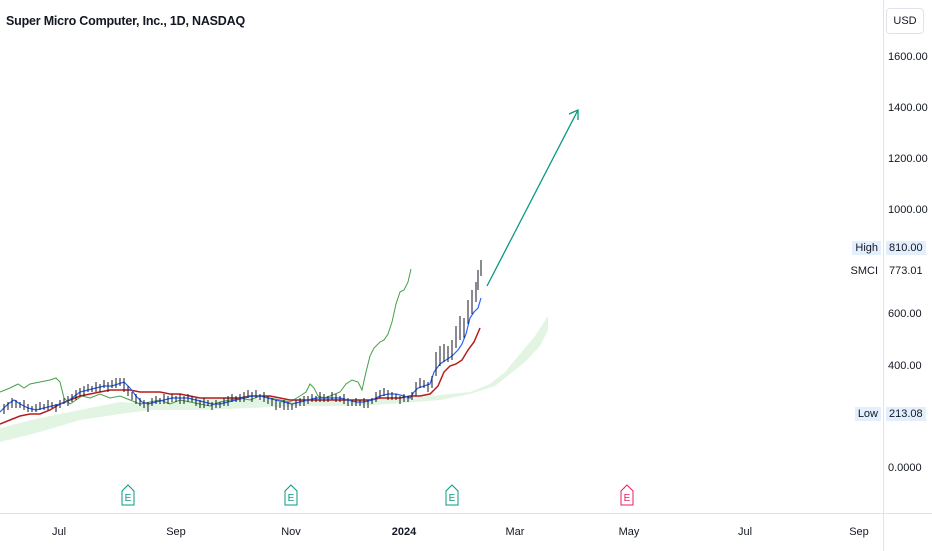 Image resolution: width=932 pixels, height=551 pixels. I want to click on chart-title: Super Micro Computer, Inc., 1D, NASDAQ, so click(125, 21).